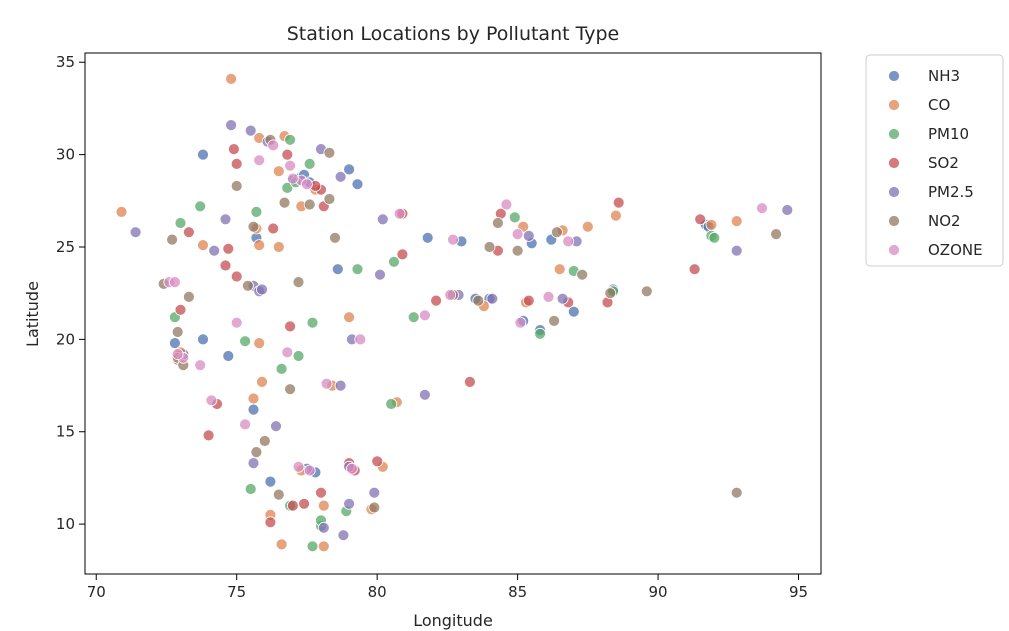 The width and height of the screenshot is (1009, 631). I want to click on x-tick-label: 70, so click(96, 592).